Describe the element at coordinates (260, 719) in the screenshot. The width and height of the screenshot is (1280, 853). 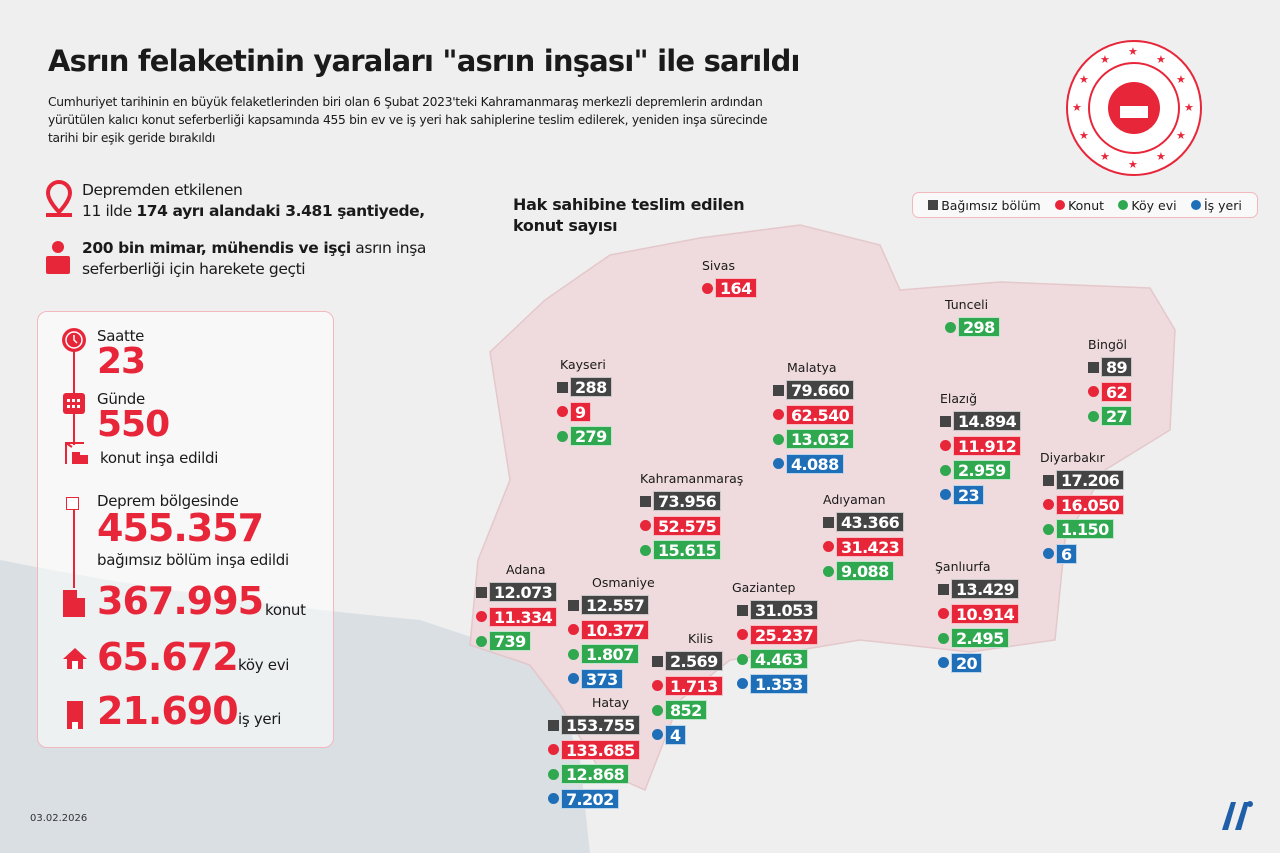
I see `isyeri-label: iş yeri` at that location.